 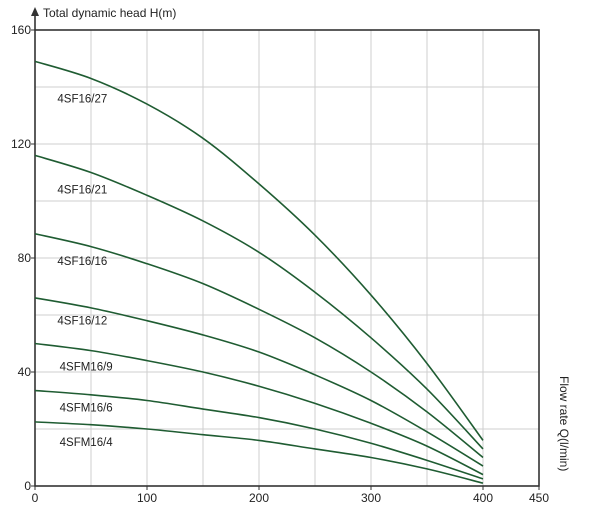 I want to click on y-tick-label: 120, so click(x=21, y=144).